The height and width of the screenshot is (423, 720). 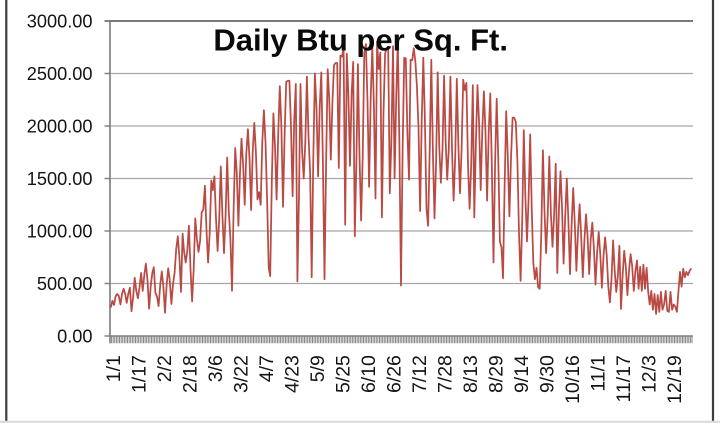 I want to click on svg-text: 9/14, so click(x=522, y=374).